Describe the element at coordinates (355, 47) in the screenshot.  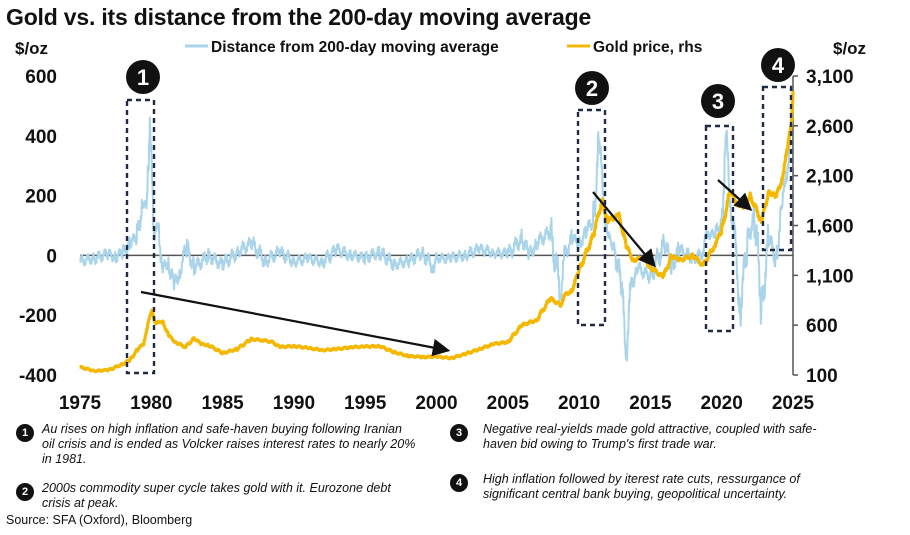
I see `legend-label-distance: Distance from 200-day moving average` at that location.